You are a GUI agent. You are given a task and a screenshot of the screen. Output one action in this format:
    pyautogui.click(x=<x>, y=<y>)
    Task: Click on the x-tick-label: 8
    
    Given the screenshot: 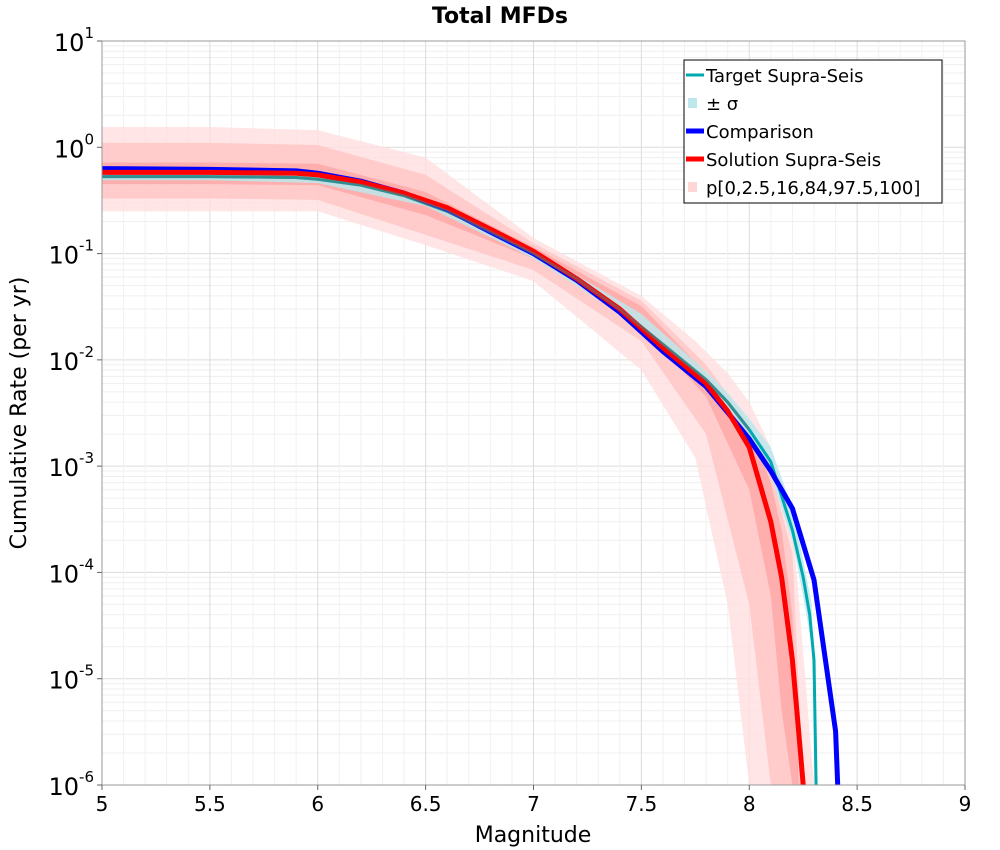 What is the action you would take?
    pyautogui.click(x=749, y=804)
    